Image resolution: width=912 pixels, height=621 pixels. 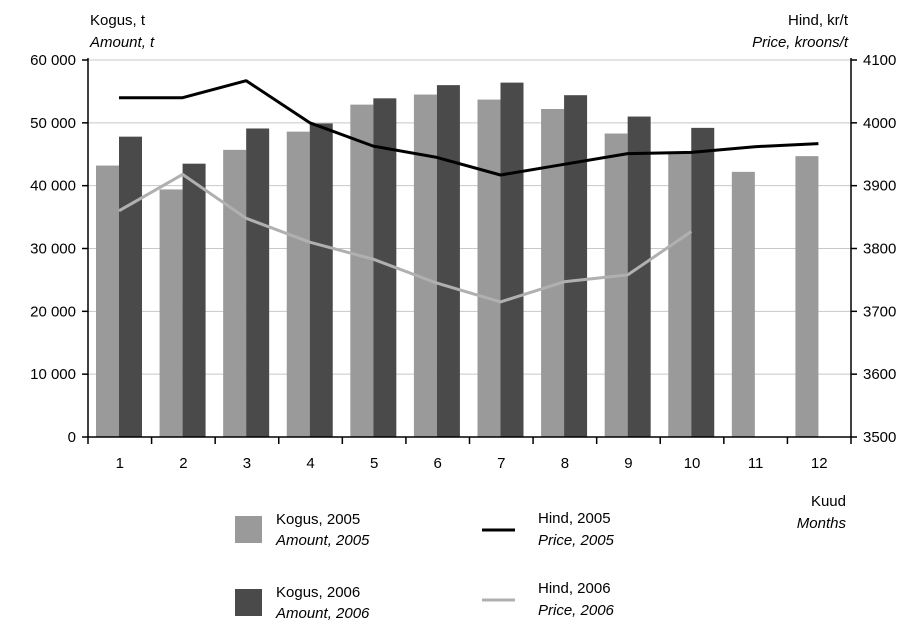 I want to click on right-axis-title-en: Price, kroons/t, so click(x=800, y=42).